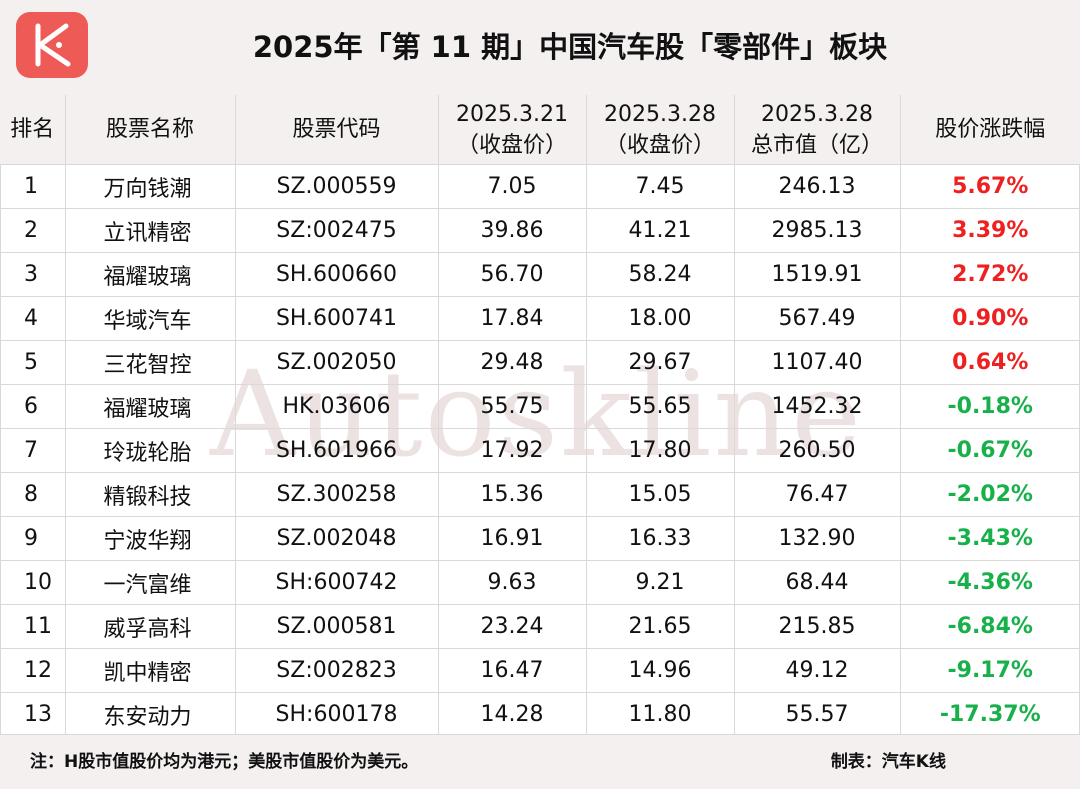  I want to click on market-cap-cell: 246.13, so click(817, 186).